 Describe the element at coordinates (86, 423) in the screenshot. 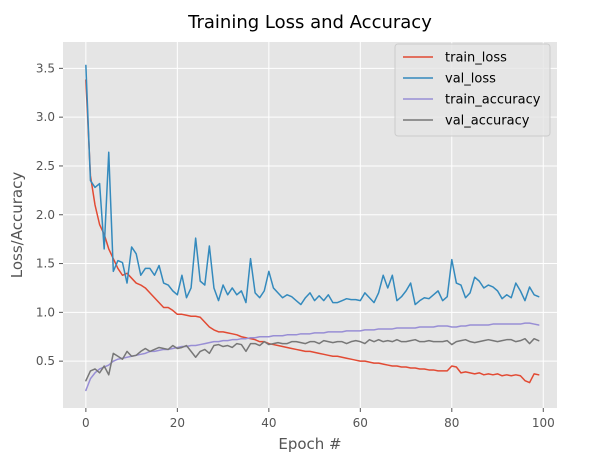

I see `x-tick-label: 0` at that location.